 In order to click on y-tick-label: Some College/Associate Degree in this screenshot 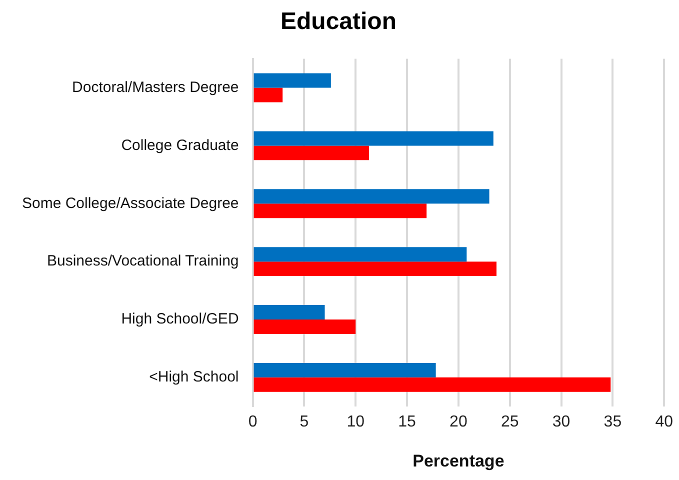, I will do `click(130, 203)`.